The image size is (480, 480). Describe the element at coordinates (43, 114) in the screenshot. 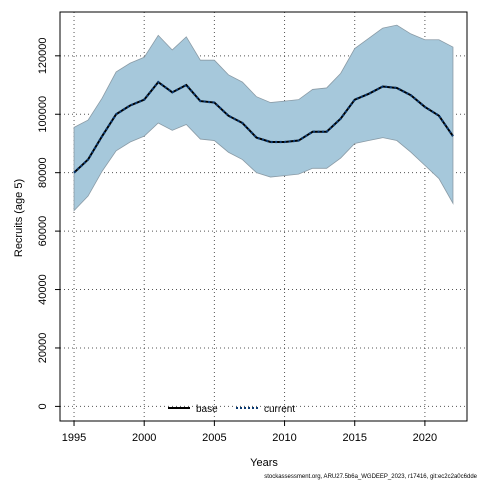

I see `y-tick-label: 100000` at that location.